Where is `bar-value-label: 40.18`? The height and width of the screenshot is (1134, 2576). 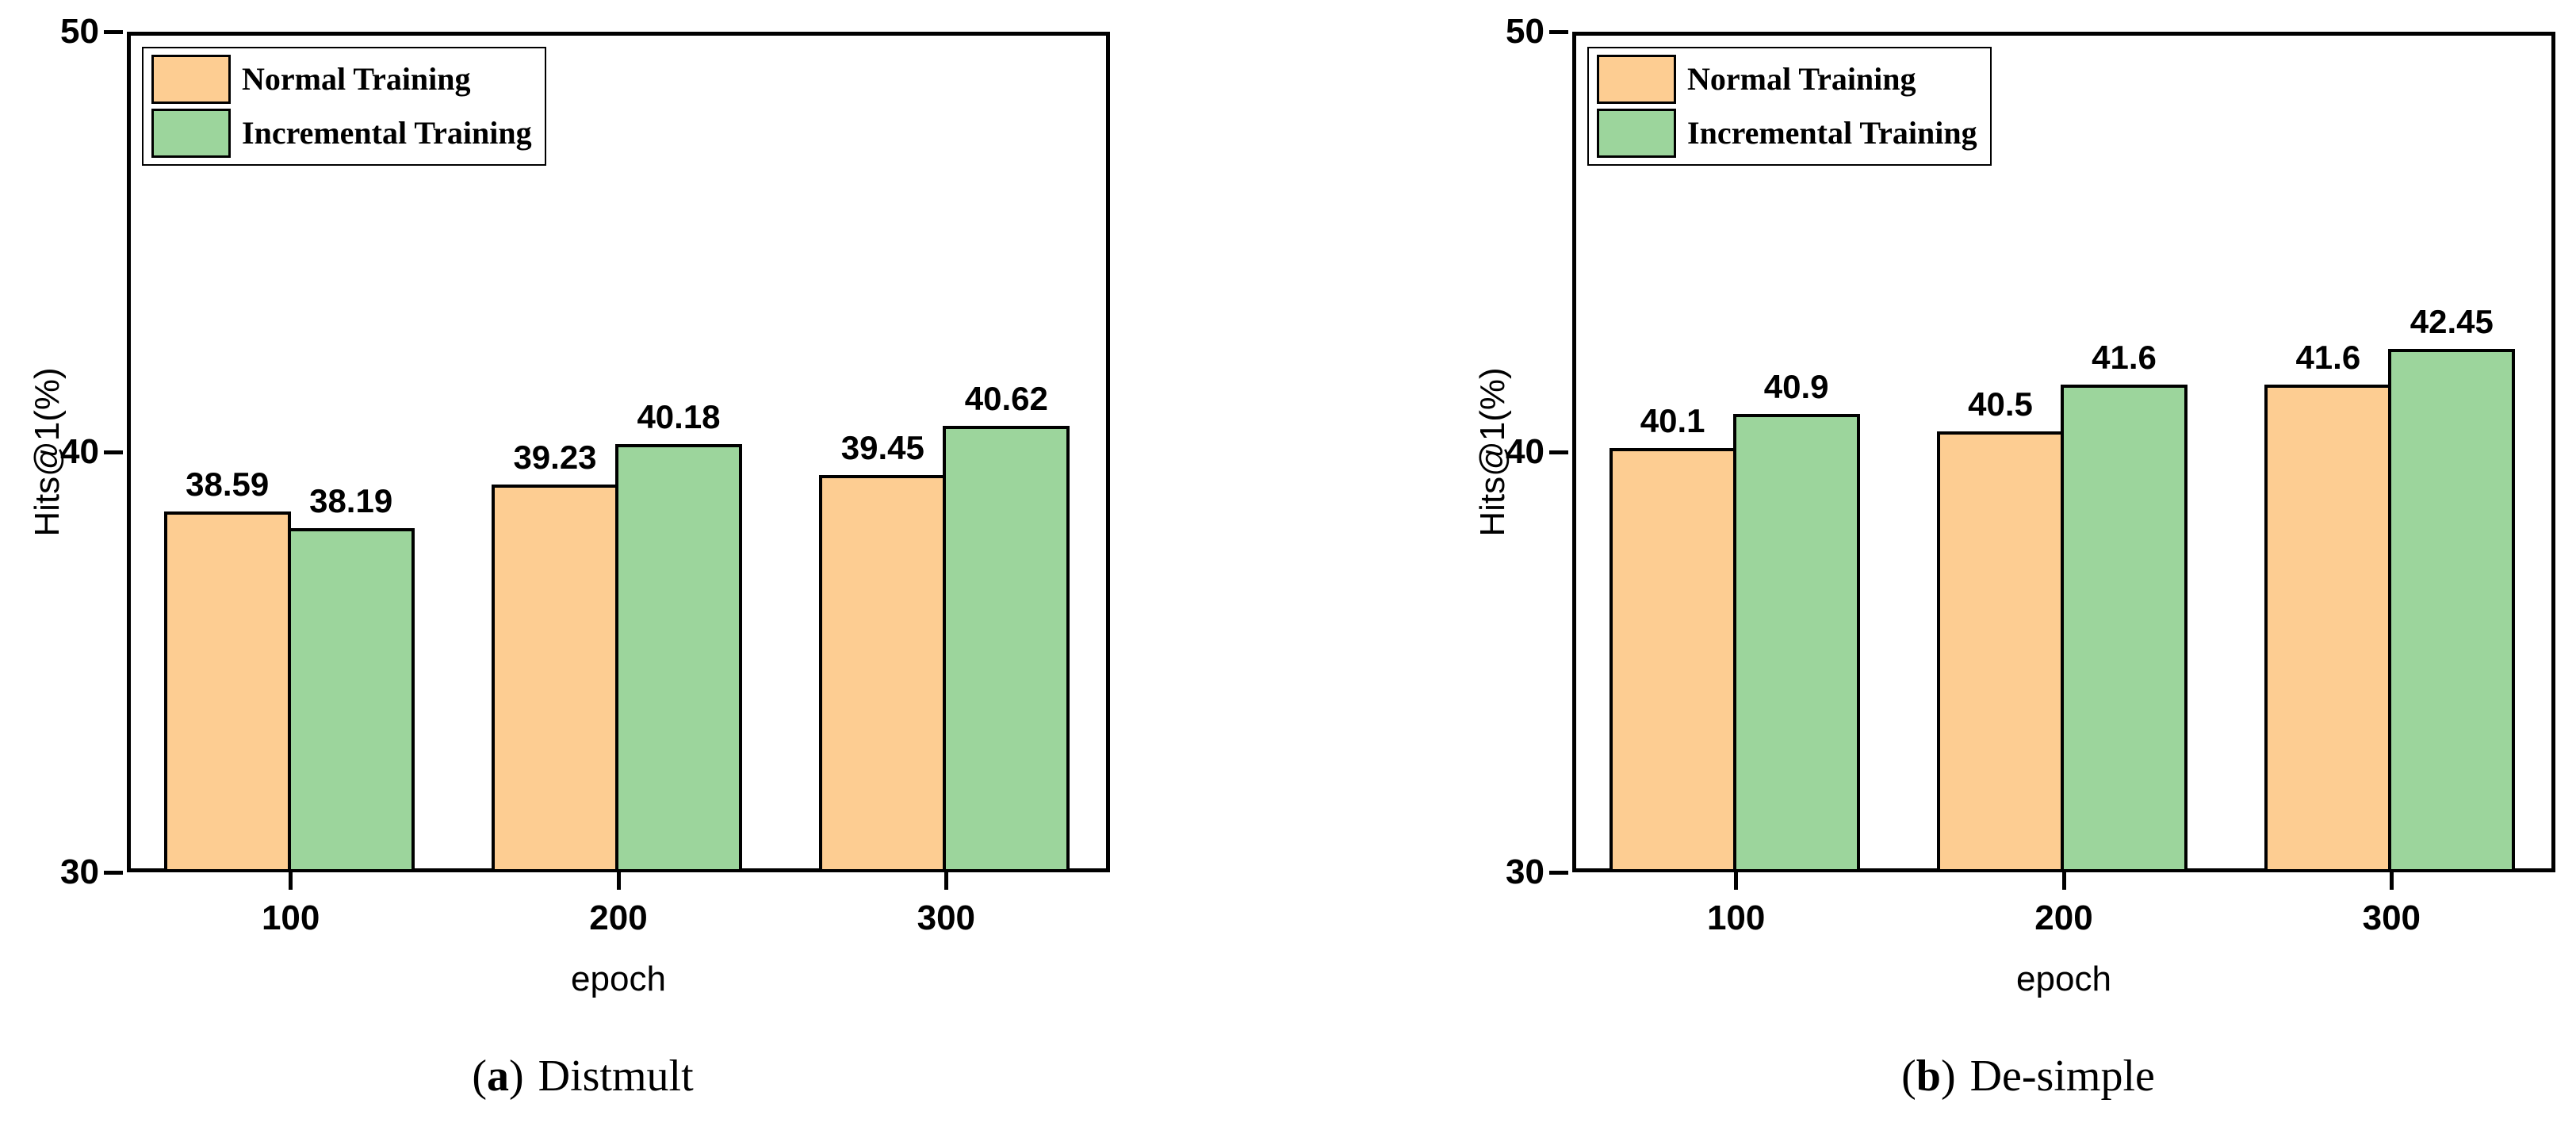
bar-value-label: 40.18 is located at coordinates (679, 417).